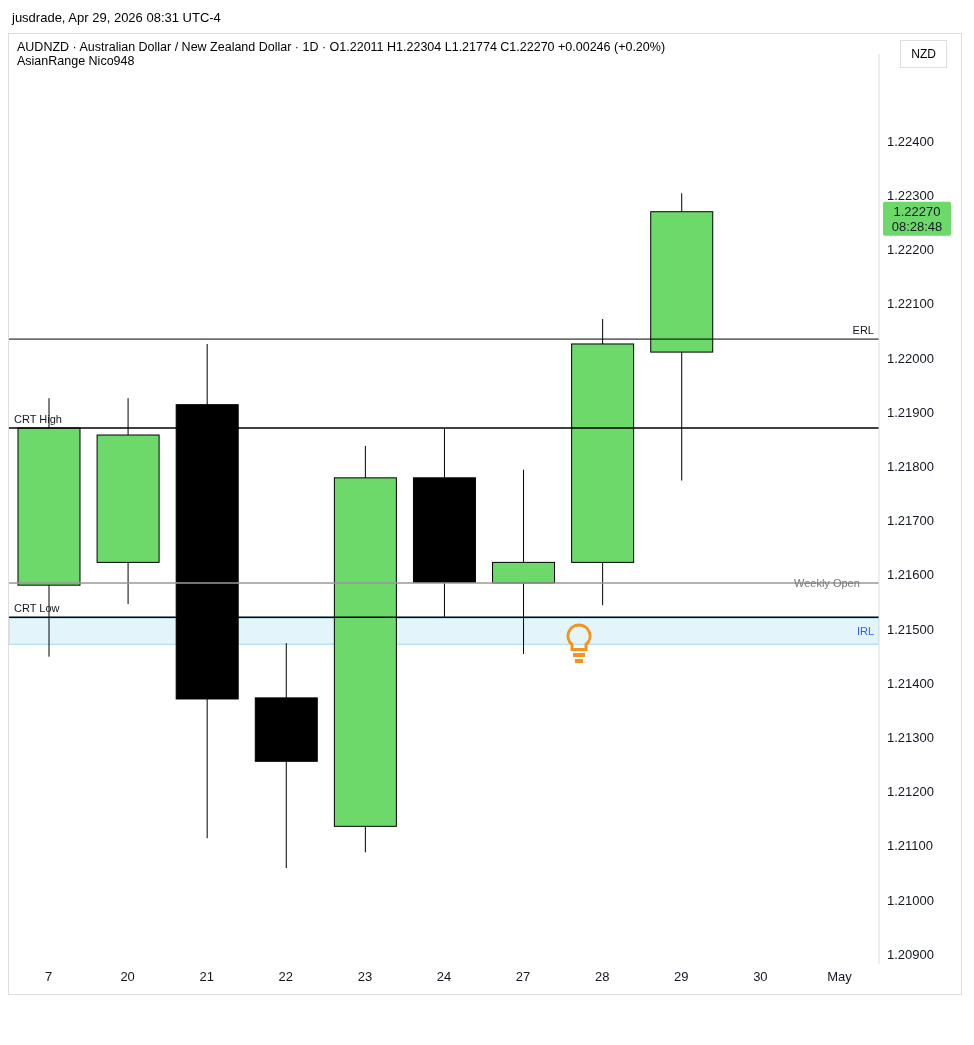 The width and height of the screenshot is (974, 1045). Describe the element at coordinates (48, 977) in the screenshot. I see `x-tick-label: 7` at that location.